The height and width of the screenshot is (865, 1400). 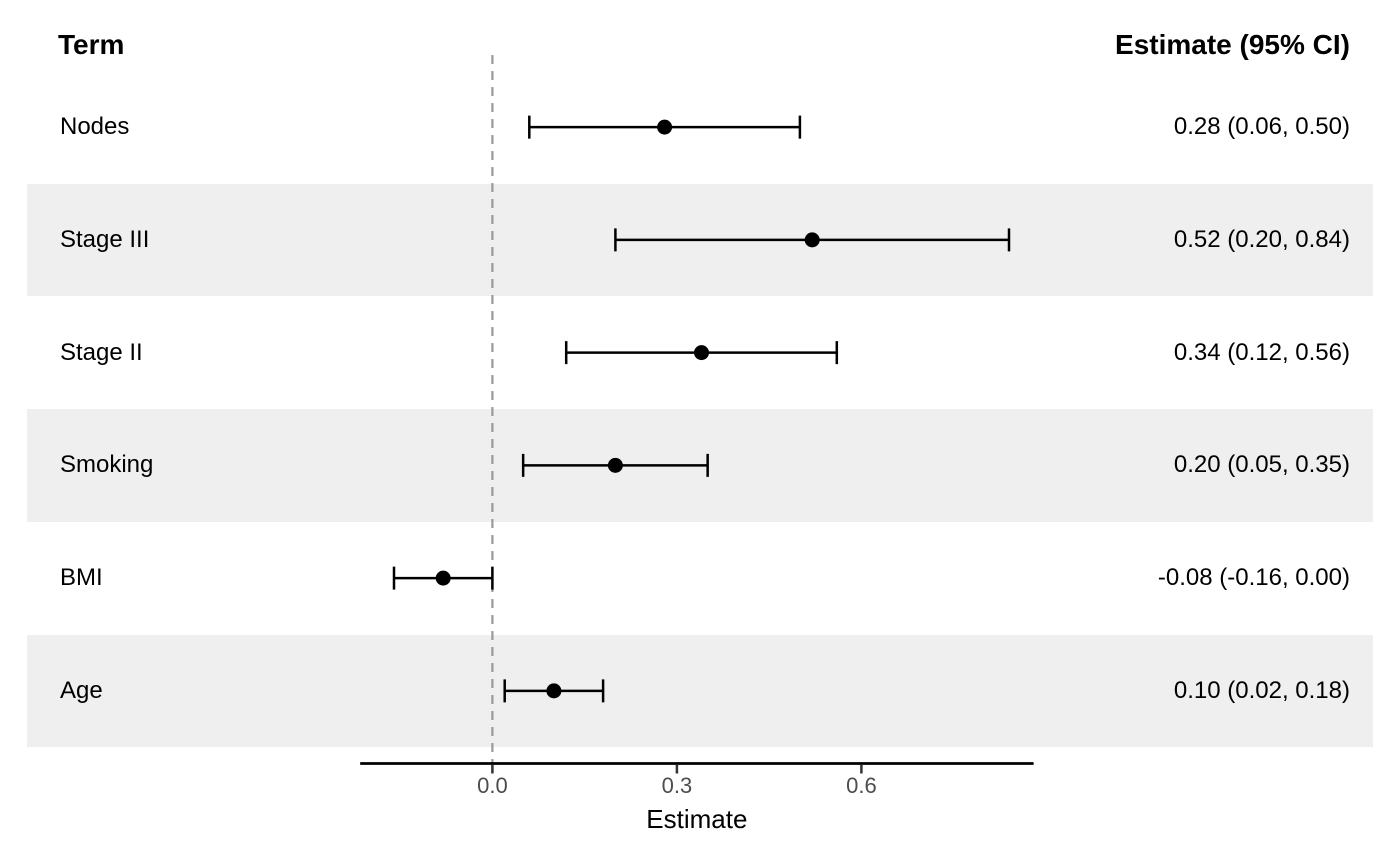 I want to click on table-row: Stage II 0.34 (0.12, 0.56), so click(x=700, y=352).